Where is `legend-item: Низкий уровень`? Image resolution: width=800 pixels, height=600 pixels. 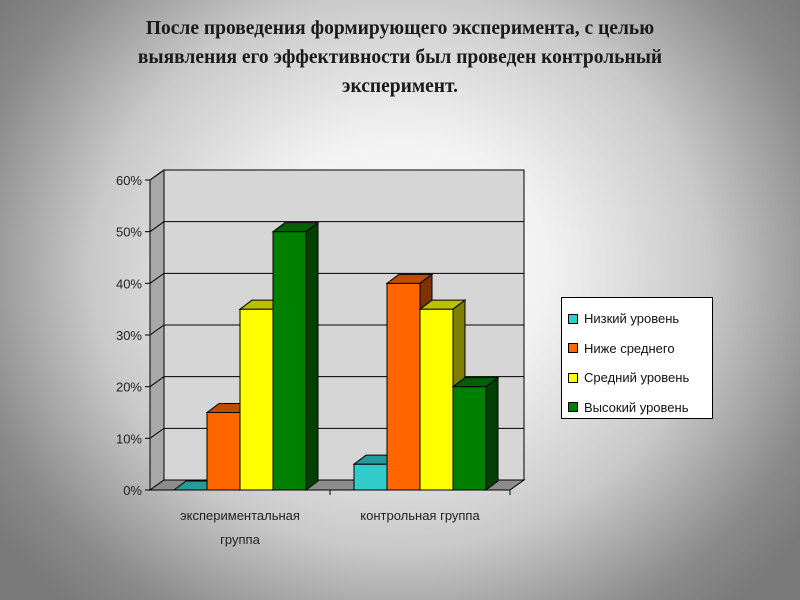 legend-item: Низкий уровень is located at coordinates (640, 319).